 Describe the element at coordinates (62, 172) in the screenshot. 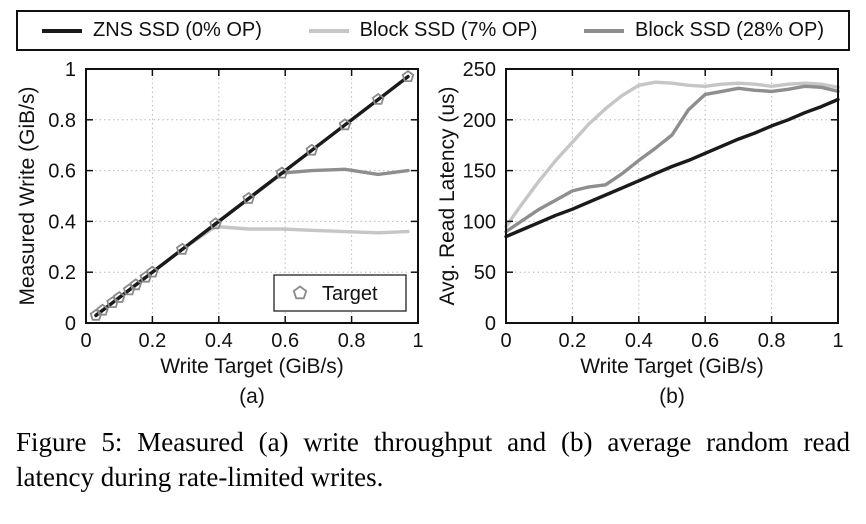

I see `y-tick-label: 0.6` at that location.